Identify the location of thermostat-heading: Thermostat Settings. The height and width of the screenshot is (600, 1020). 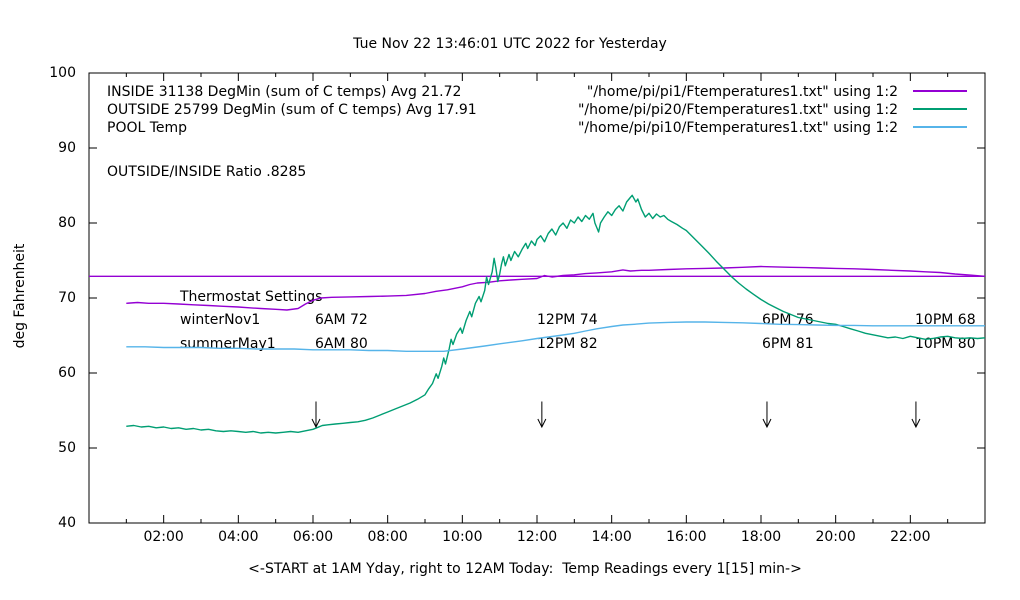
(251, 297).